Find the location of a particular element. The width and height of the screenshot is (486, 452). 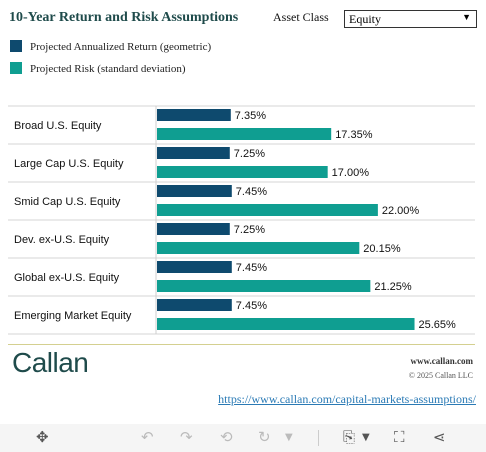

move-icon: ✥ is located at coordinates (42, 437).